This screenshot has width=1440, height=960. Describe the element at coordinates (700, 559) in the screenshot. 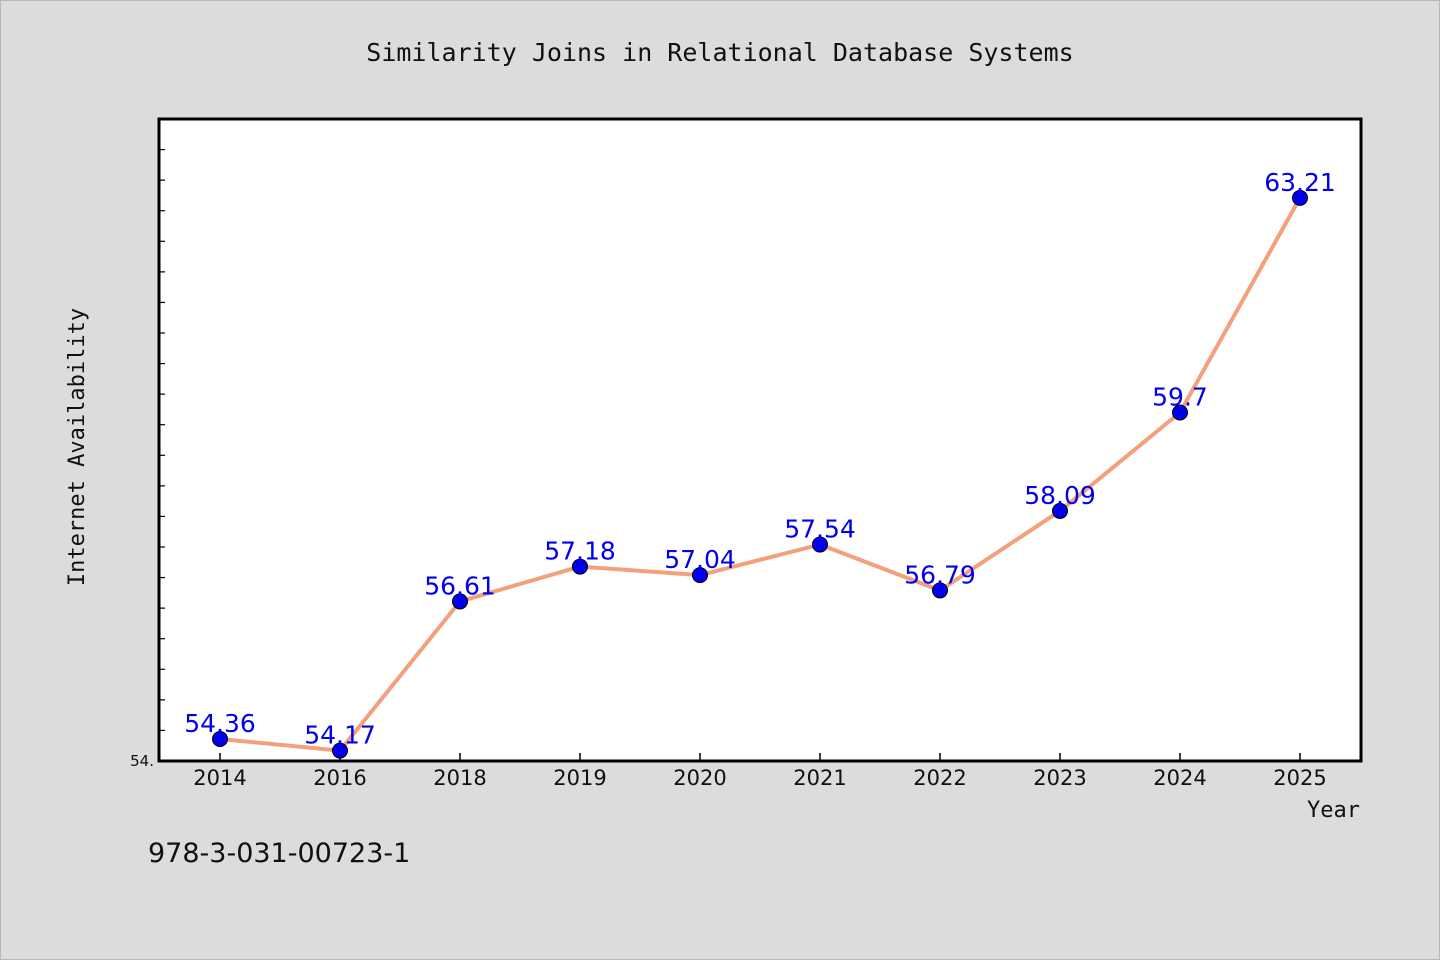

I see `data-label: 57.04` at that location.